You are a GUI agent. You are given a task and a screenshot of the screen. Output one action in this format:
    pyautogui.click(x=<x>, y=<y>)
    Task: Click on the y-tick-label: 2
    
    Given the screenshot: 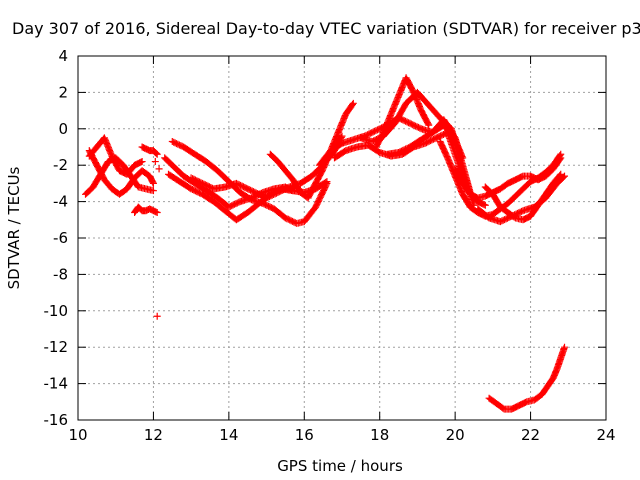 What is the action you would take?
    pyautogui.click(x=63, y=92)
    